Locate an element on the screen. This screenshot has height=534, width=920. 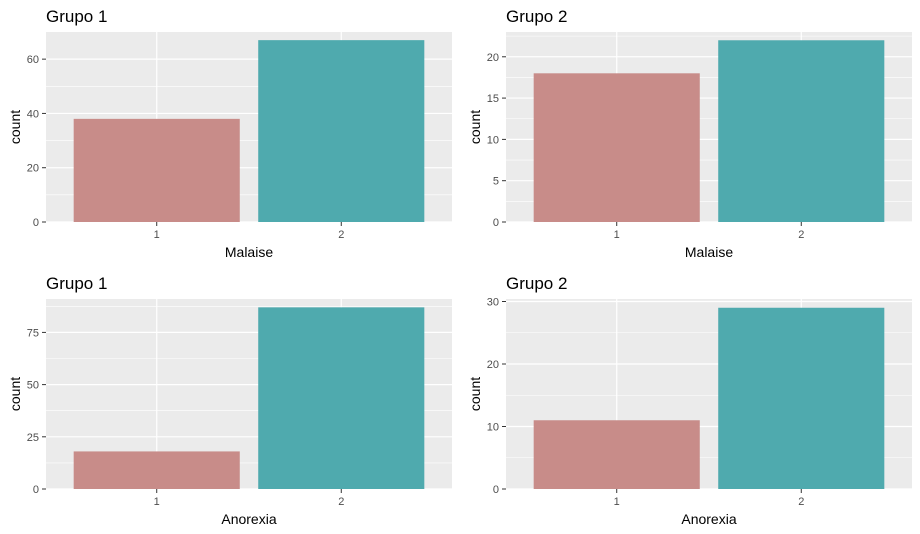
y-tick-label: 75 is located at coordinates (33, 333).